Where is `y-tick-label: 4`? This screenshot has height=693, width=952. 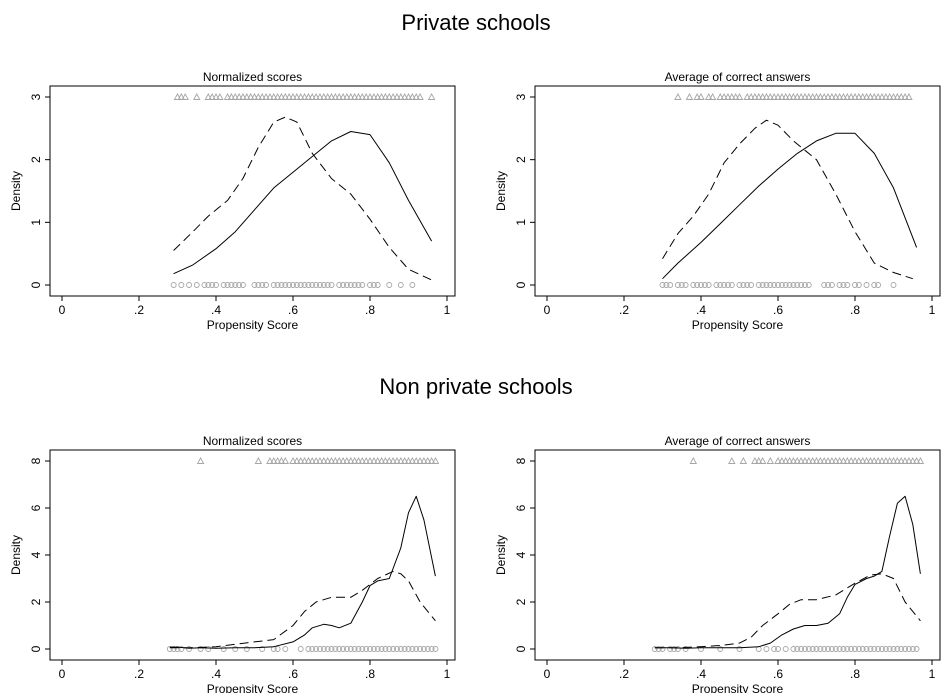
y-tick-label: 4 is located at coordinates (36, 554).